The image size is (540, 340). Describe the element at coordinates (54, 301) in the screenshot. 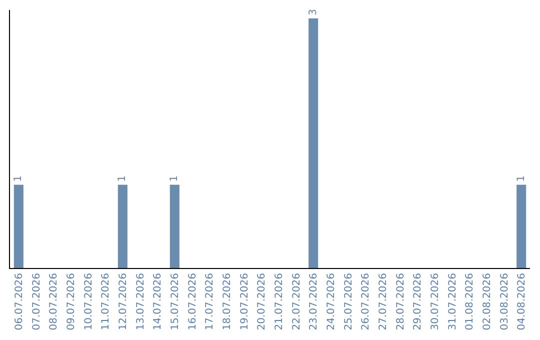

I see `x-tick-label: 08.07.2026` at that location.